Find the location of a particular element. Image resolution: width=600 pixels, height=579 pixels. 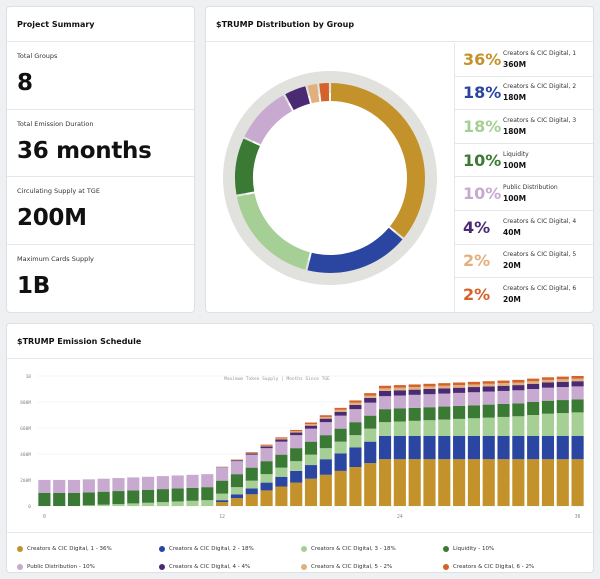

chart-annotation: Maximum Token Supply | Months Since TGE is located at coordinates (277, 379).